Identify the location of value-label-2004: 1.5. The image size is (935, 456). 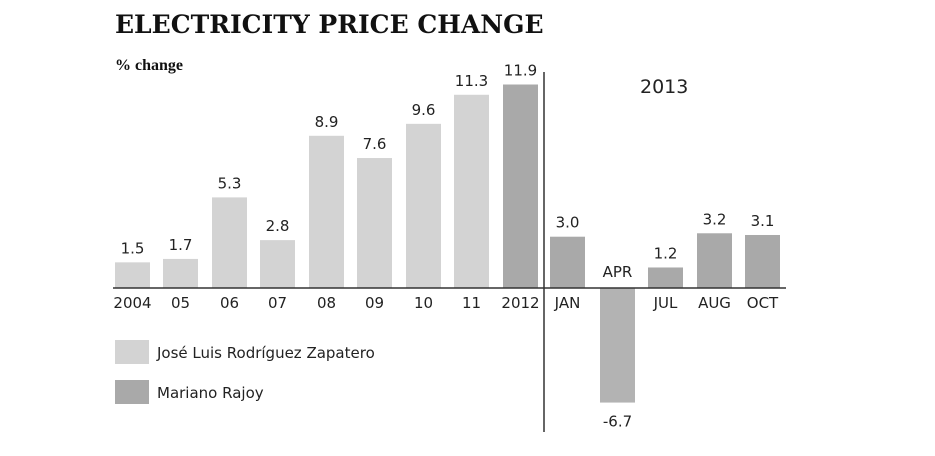
(133, 248).